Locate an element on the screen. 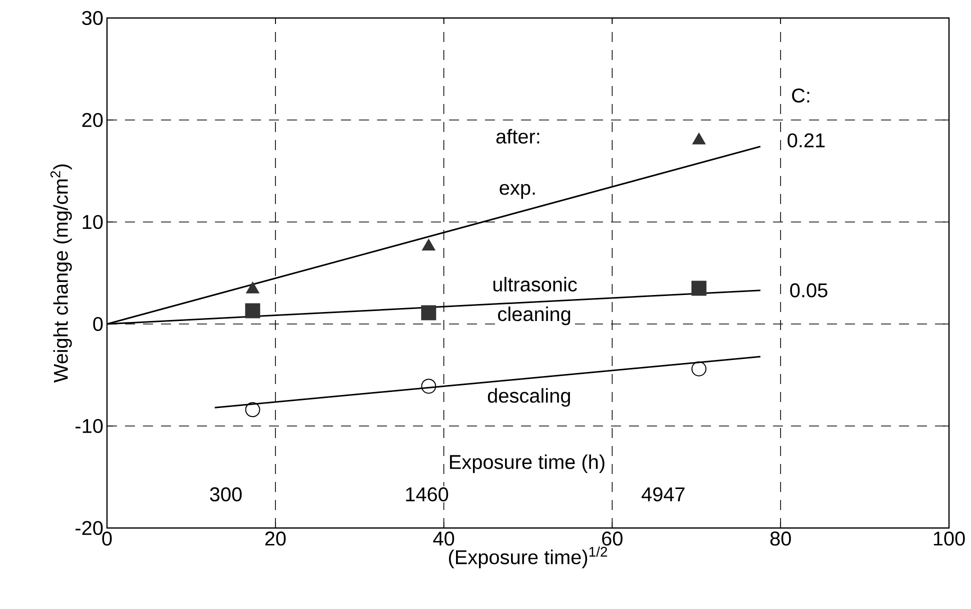  annotation: descaling is located at coordinates (529, 397).